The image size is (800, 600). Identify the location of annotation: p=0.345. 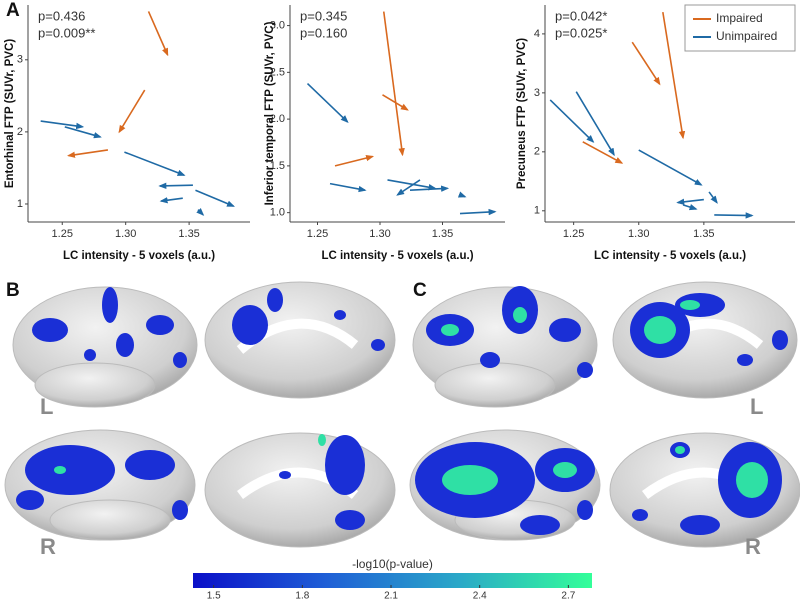
(323, 15).